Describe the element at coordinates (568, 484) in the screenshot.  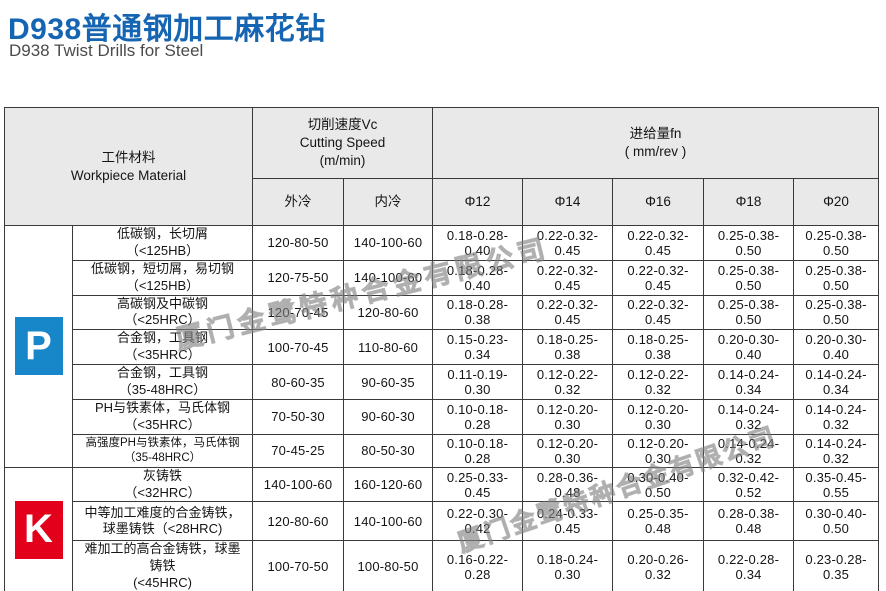
I see `feed-d14-cell: 0.28-0.36-0.48` at that location.